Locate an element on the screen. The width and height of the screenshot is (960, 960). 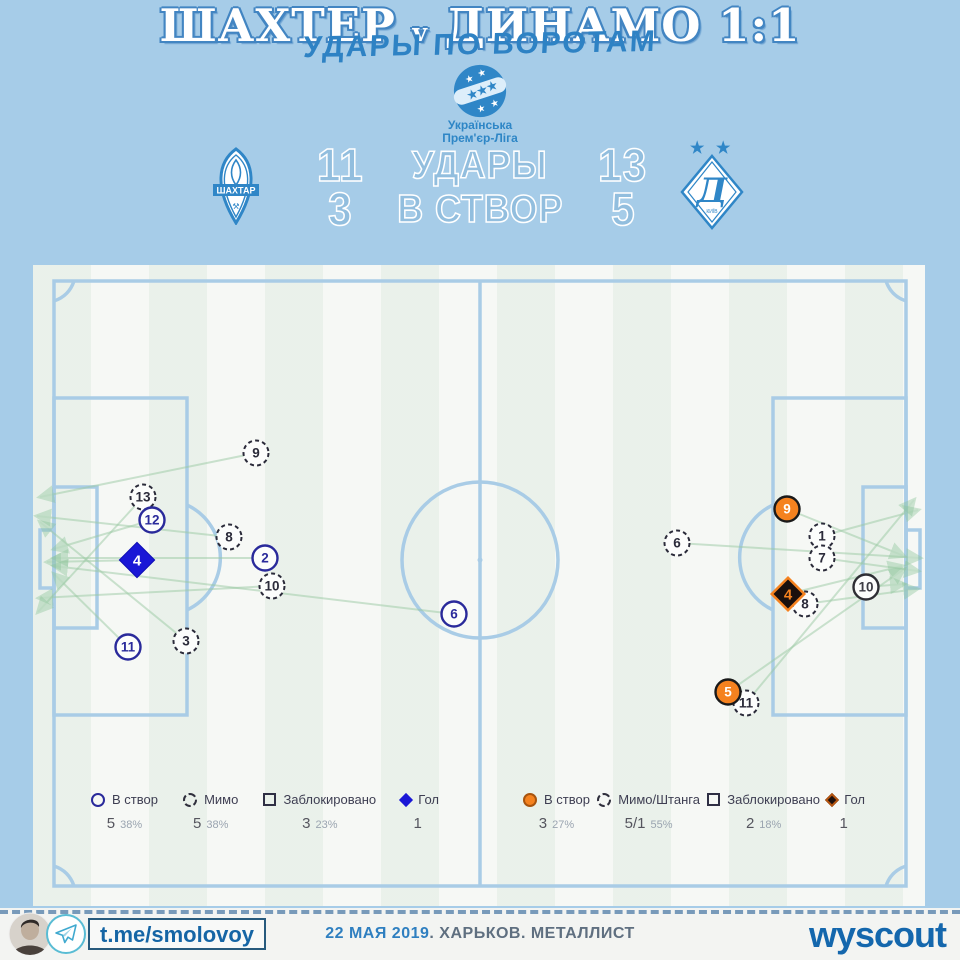
shot-number: 2 is located at coordinates (265, 558).